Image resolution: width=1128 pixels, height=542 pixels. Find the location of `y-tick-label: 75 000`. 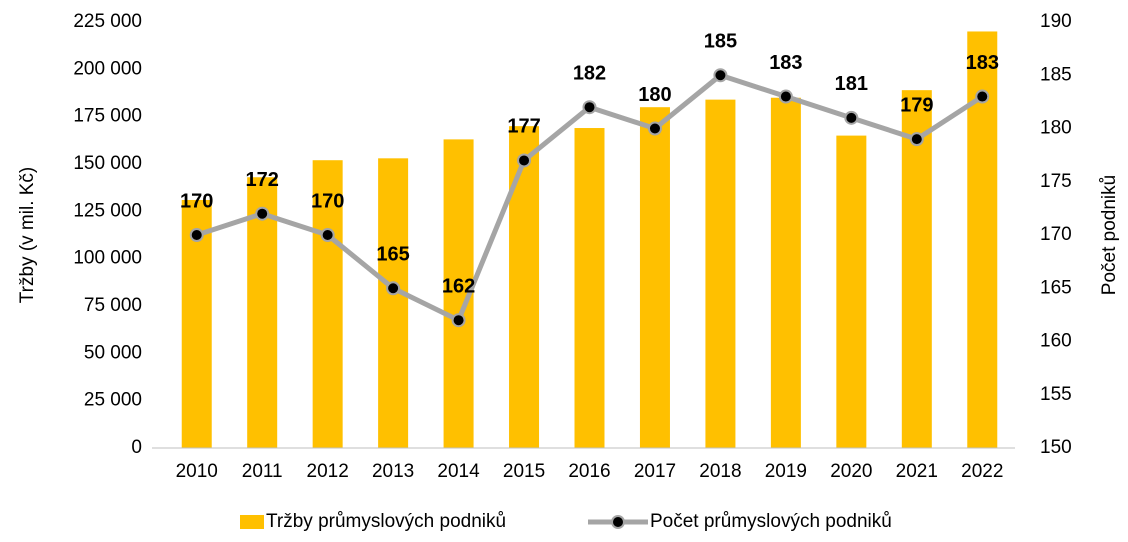

y-tick-label: 75 000 is located at coordinates (113, 305).